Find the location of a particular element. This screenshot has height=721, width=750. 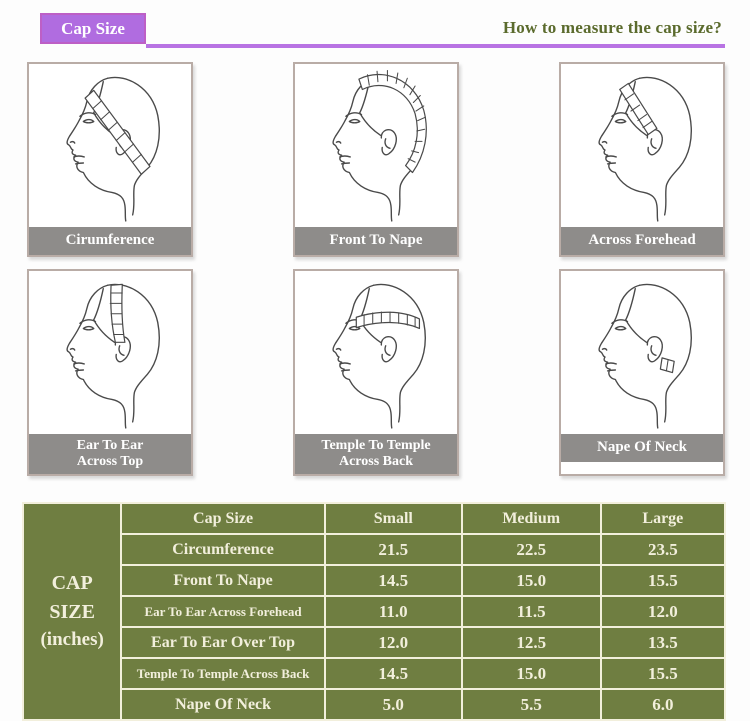

column-header-large: Large is located at coordinates (663, 519).